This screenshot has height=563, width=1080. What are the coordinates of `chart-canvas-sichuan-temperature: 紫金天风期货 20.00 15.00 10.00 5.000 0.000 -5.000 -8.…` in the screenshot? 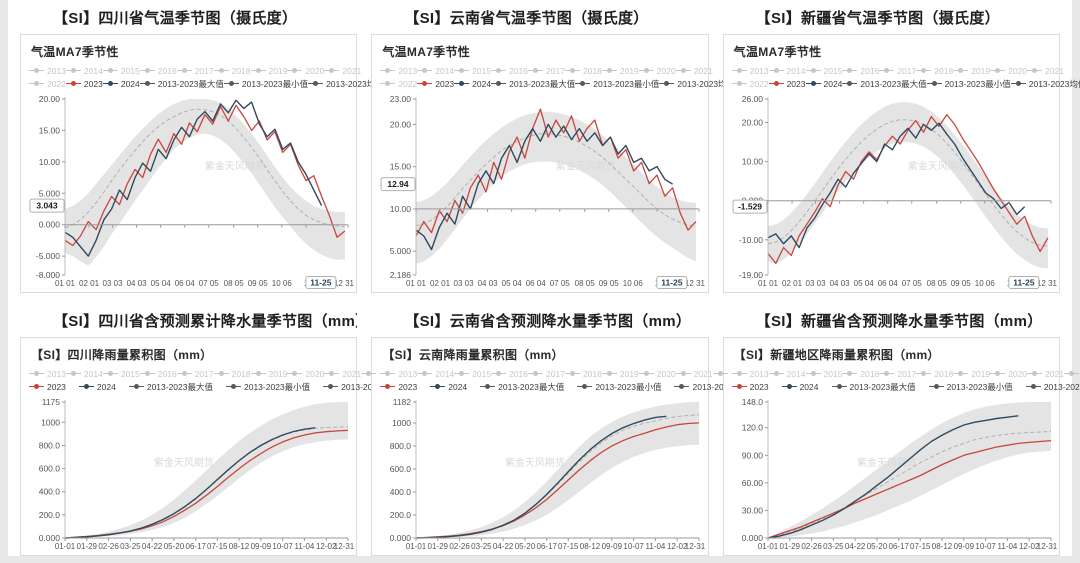 It's located at (192, 191).